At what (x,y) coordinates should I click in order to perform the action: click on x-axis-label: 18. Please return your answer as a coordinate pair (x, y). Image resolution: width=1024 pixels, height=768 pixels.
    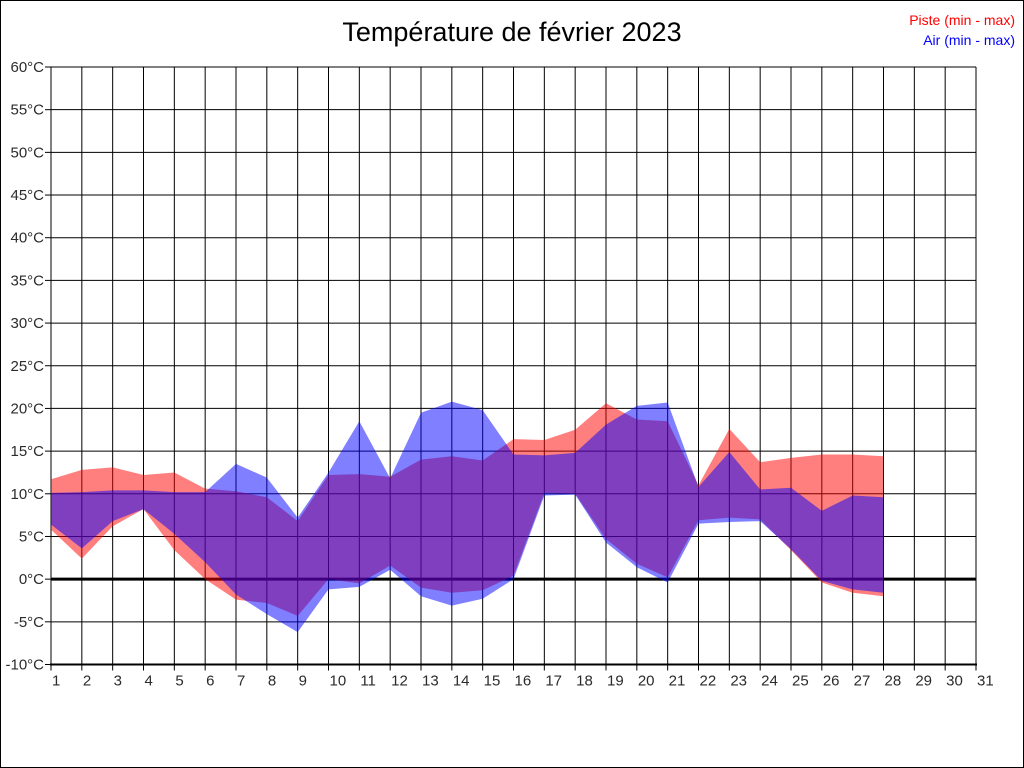
    Looking at the image, I should click on (584, 681).